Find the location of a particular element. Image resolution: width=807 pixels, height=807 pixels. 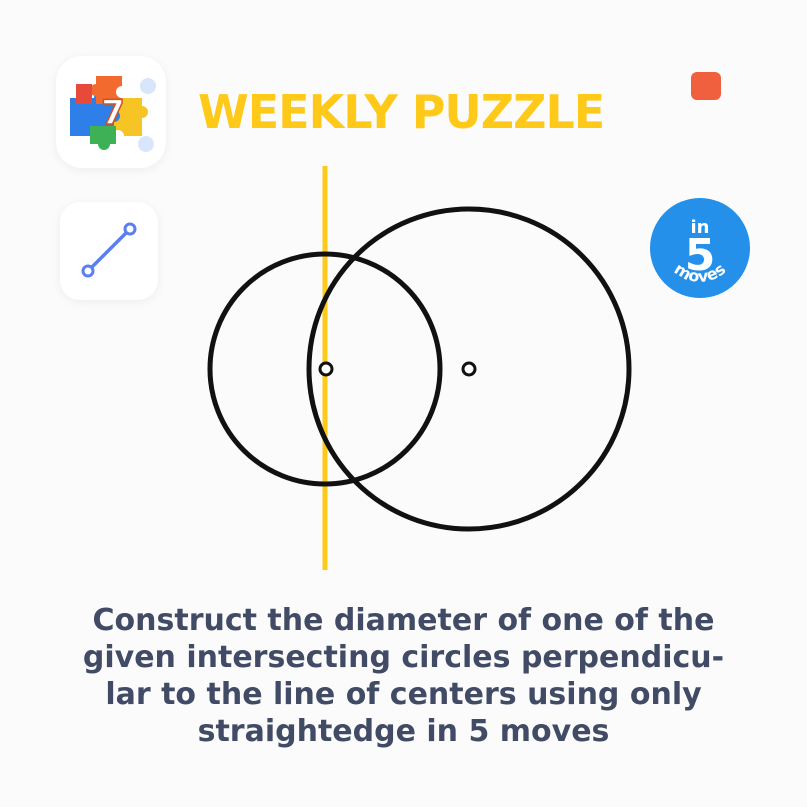

segment-tool-button is located at coordinates (109, 251).